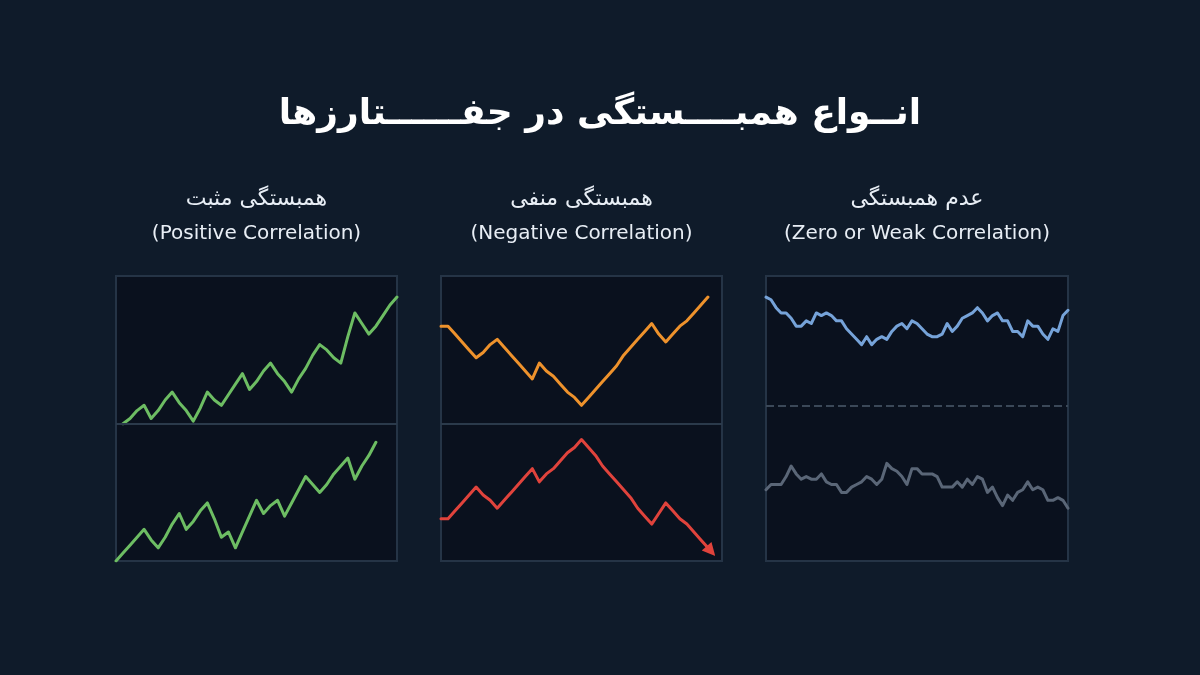  I want to click on chart-title: همبستگی منفی, so click(581, 197).